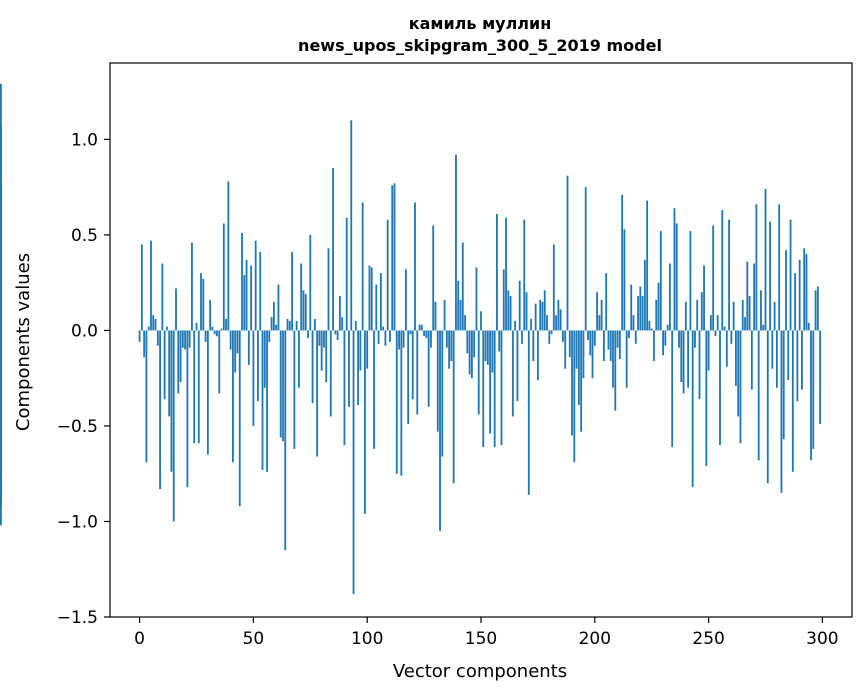  Describe the element at coordinates (84, 331) in the screenshot. I see `y-tick-label: 0.0` at that location.